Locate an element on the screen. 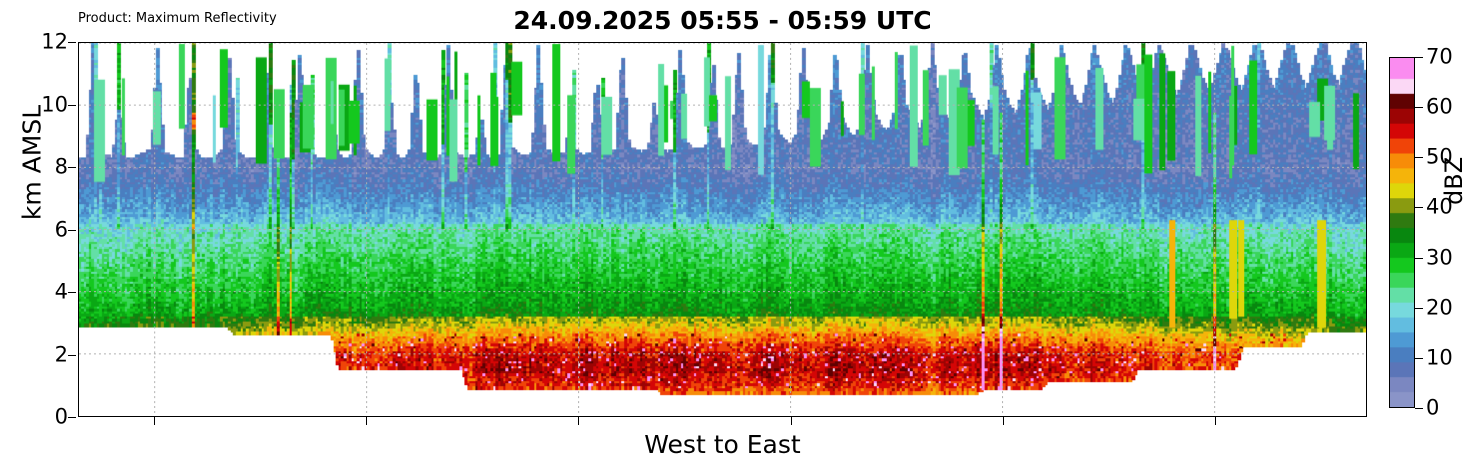 The image size is (1482, 470). colorbar-tick-label: 20 is located at coordinates (1439, 307).